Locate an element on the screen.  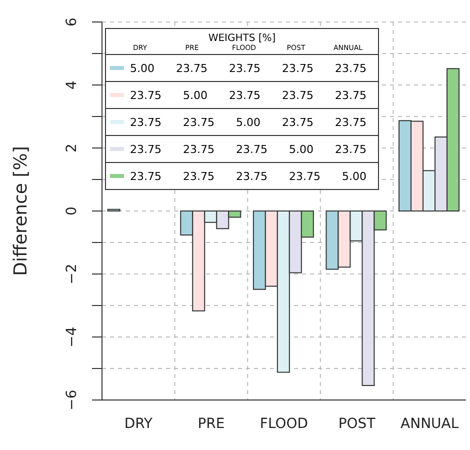
x-tick-label: PRE is located at coordinates (211, 424).